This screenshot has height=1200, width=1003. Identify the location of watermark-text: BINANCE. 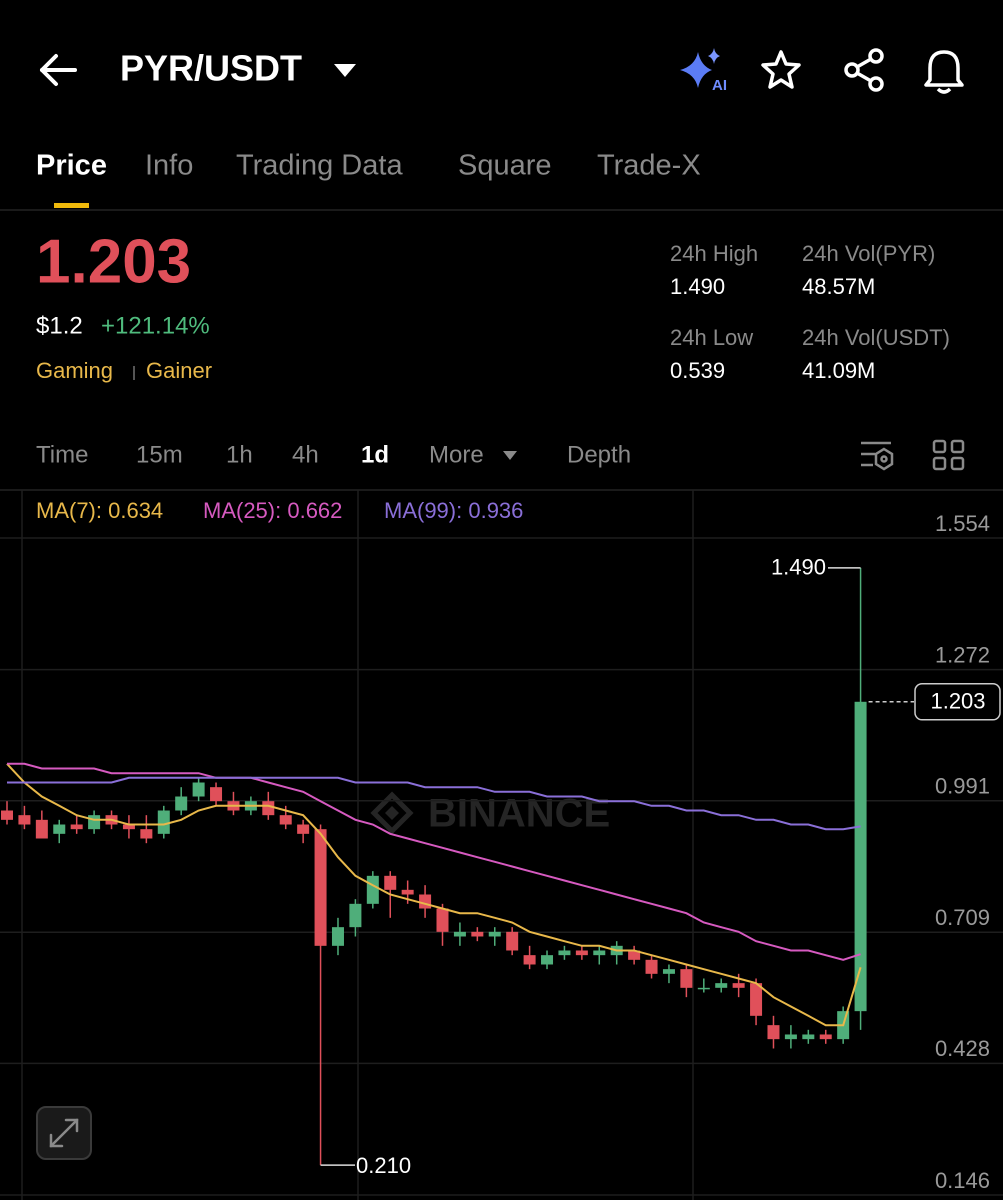
(519, 814).